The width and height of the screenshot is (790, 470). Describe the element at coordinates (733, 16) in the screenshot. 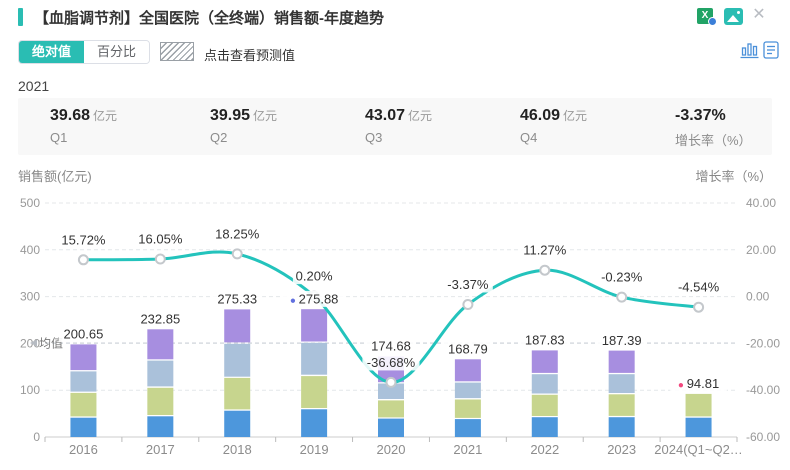

I see `export-image-icon` at that location.